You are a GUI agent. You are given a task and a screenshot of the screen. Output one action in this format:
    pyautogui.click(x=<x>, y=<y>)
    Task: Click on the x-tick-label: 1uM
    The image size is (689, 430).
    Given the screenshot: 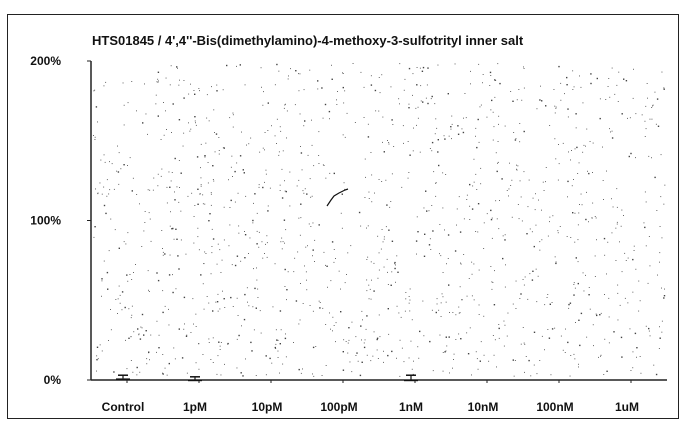 What is the action you would take?
    pyautogui.click(x=627, y=407)
    